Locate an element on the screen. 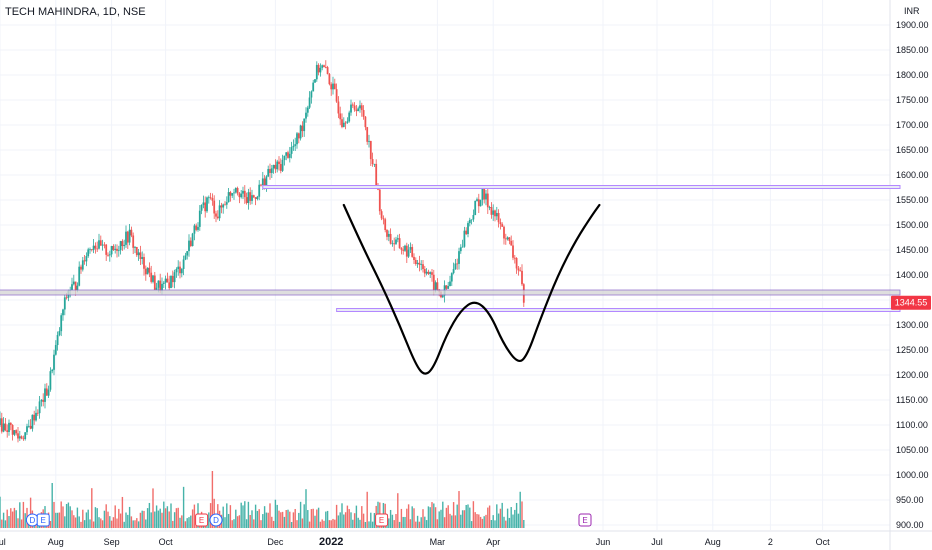 This screenshot has height=550, width=932. lower-support-line is located at coordinates (618, 310).